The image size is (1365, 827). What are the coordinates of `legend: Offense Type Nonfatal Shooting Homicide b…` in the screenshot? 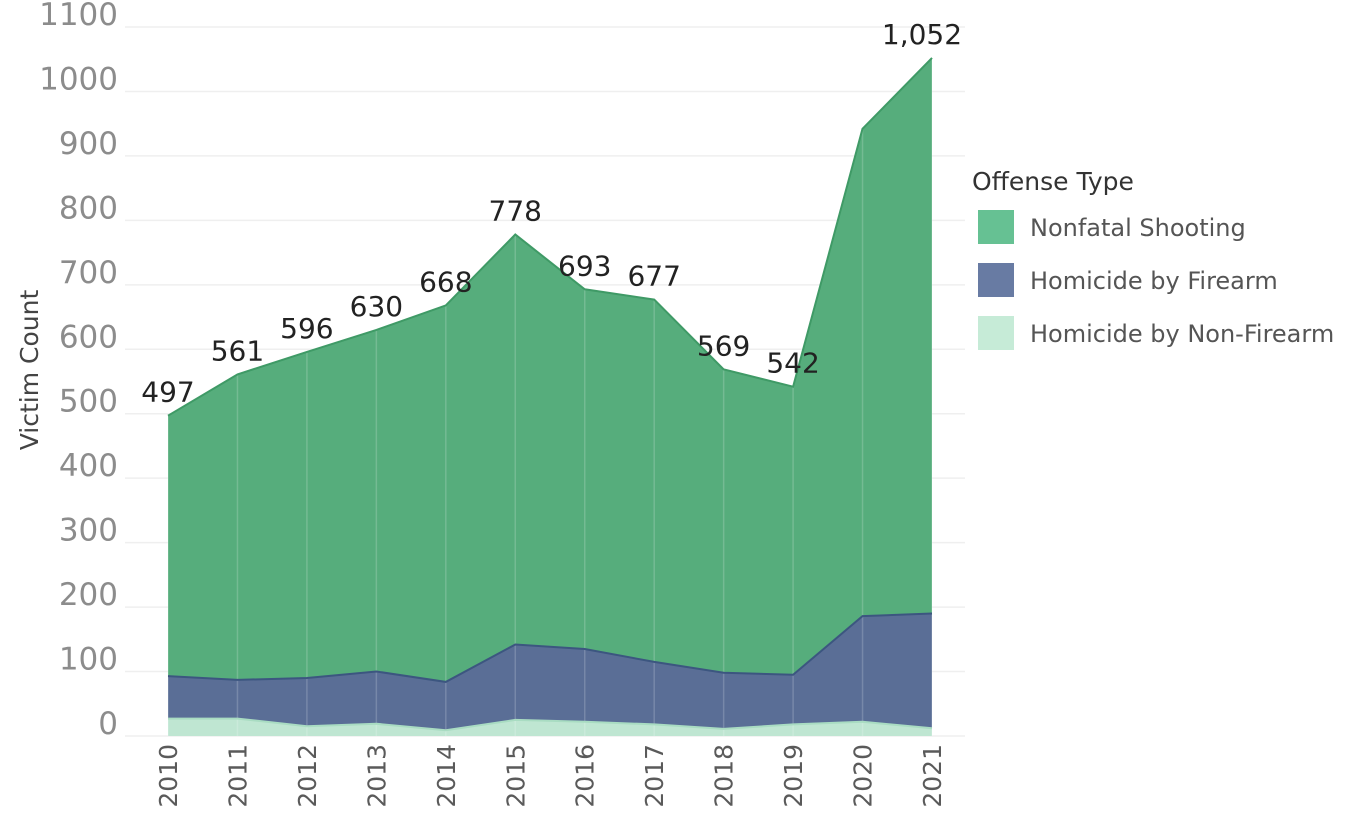 It's located at (1153, 258).